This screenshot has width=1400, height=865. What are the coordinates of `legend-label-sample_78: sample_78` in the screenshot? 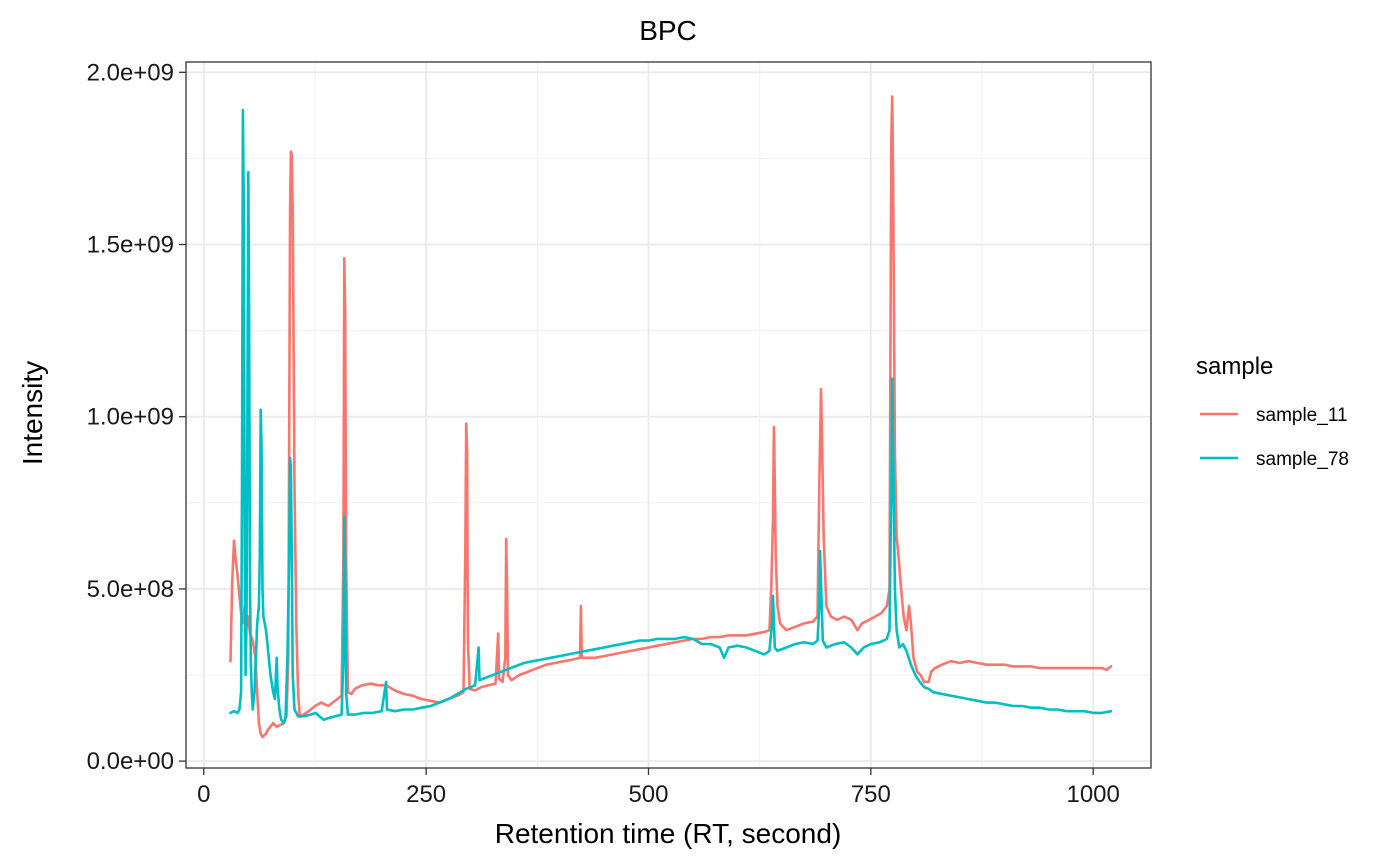 It's located at (1302, 459).